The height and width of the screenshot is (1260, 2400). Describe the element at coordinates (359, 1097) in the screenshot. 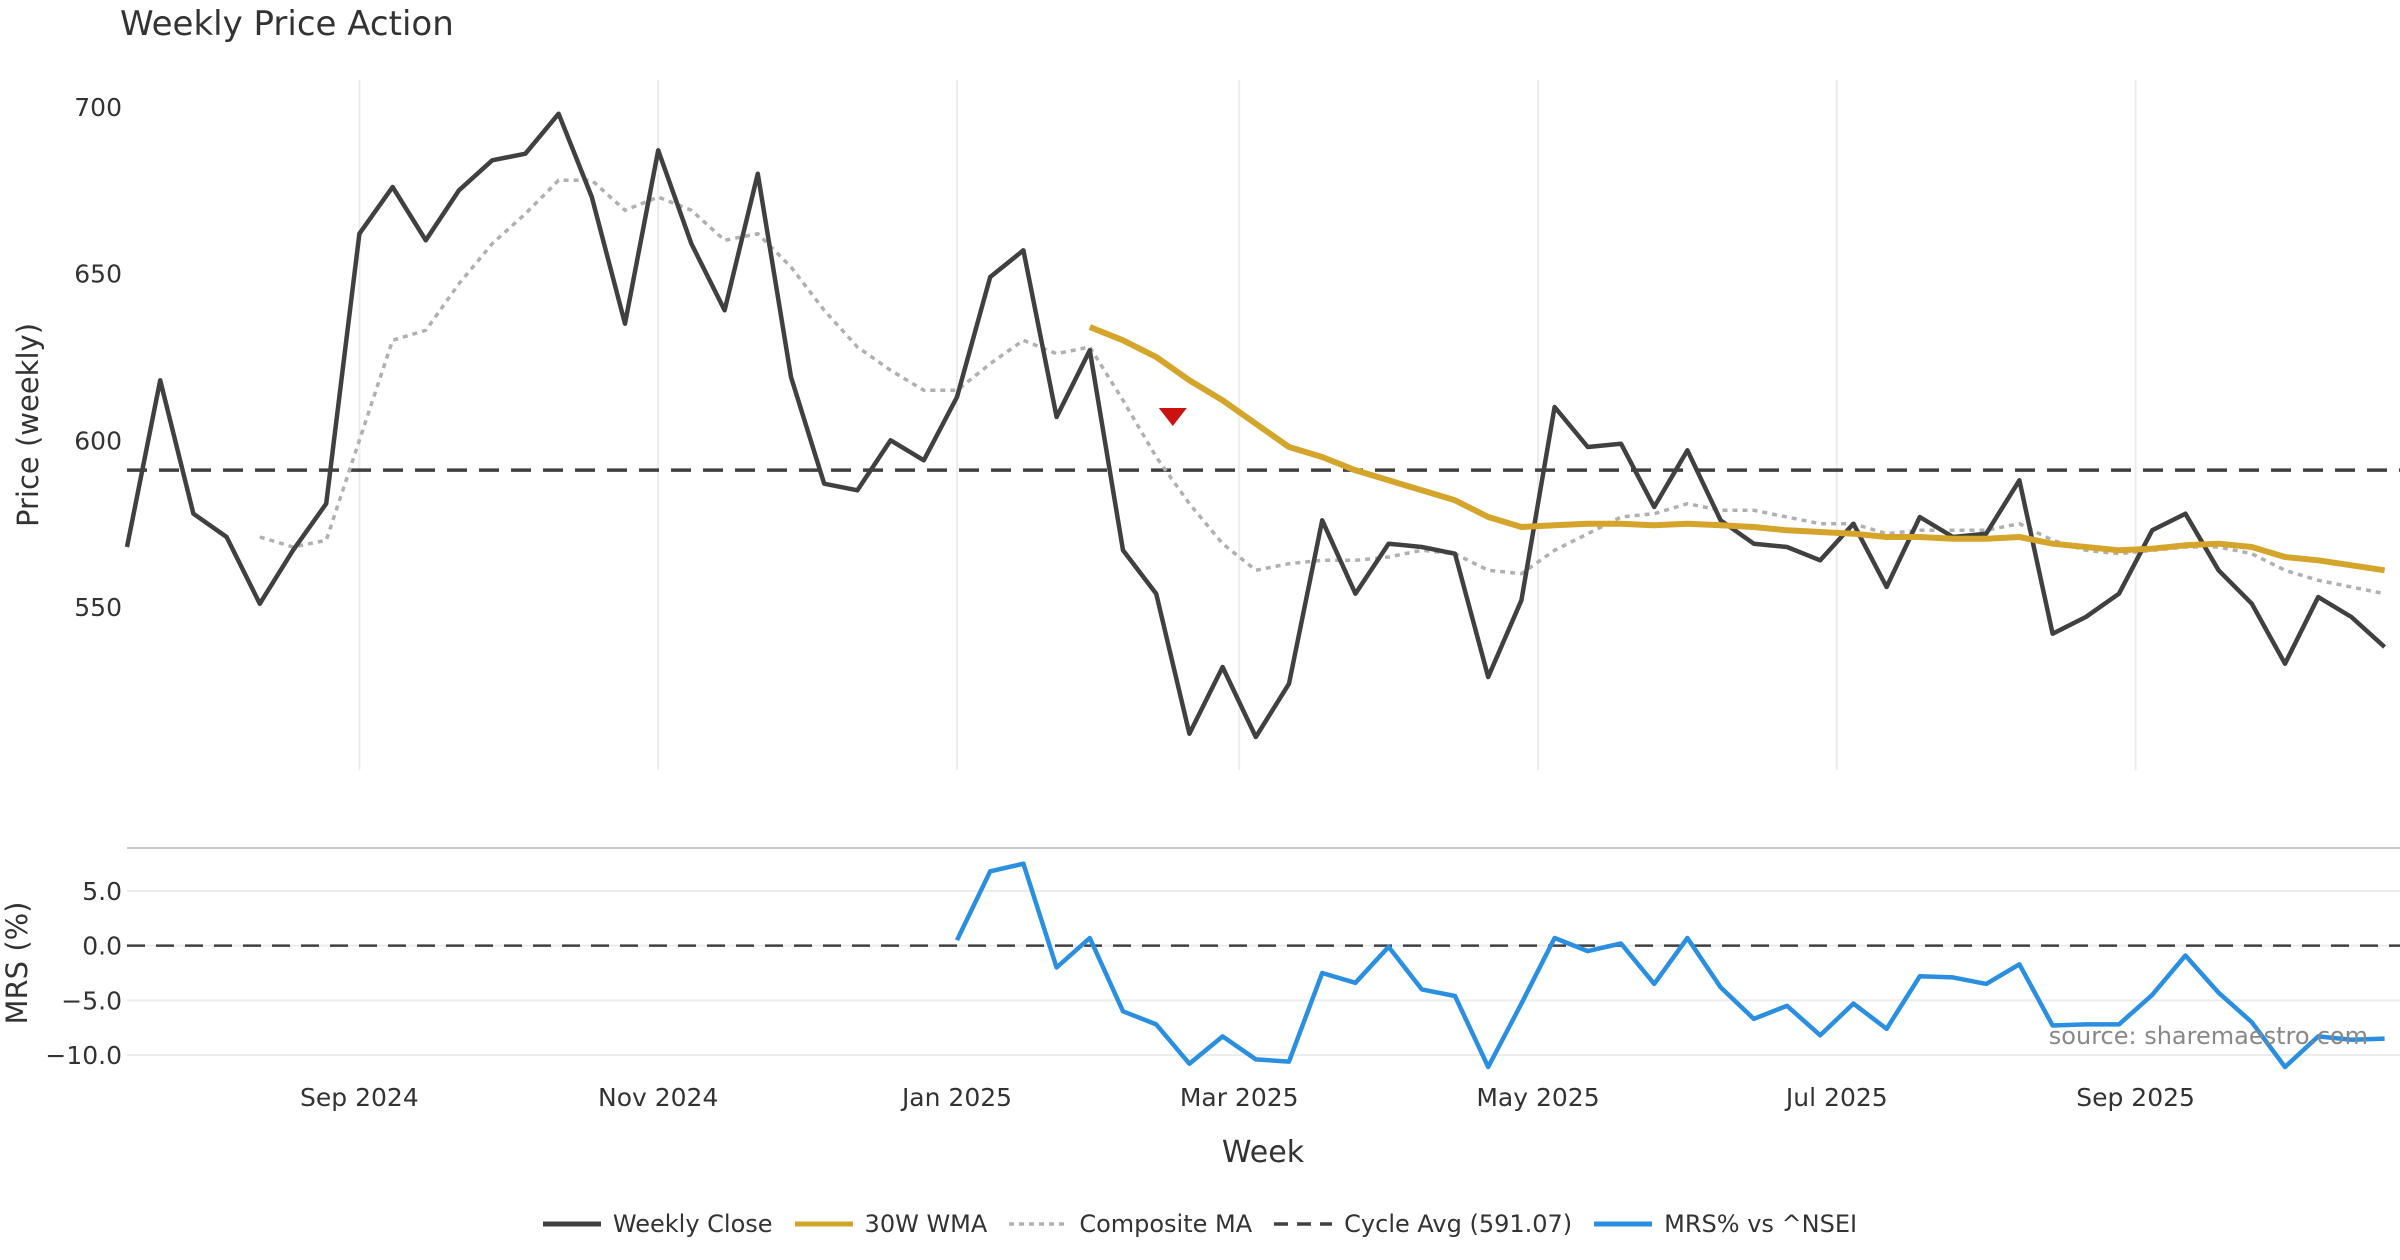

I see `x-tick-label: Sep 2024` at that location.